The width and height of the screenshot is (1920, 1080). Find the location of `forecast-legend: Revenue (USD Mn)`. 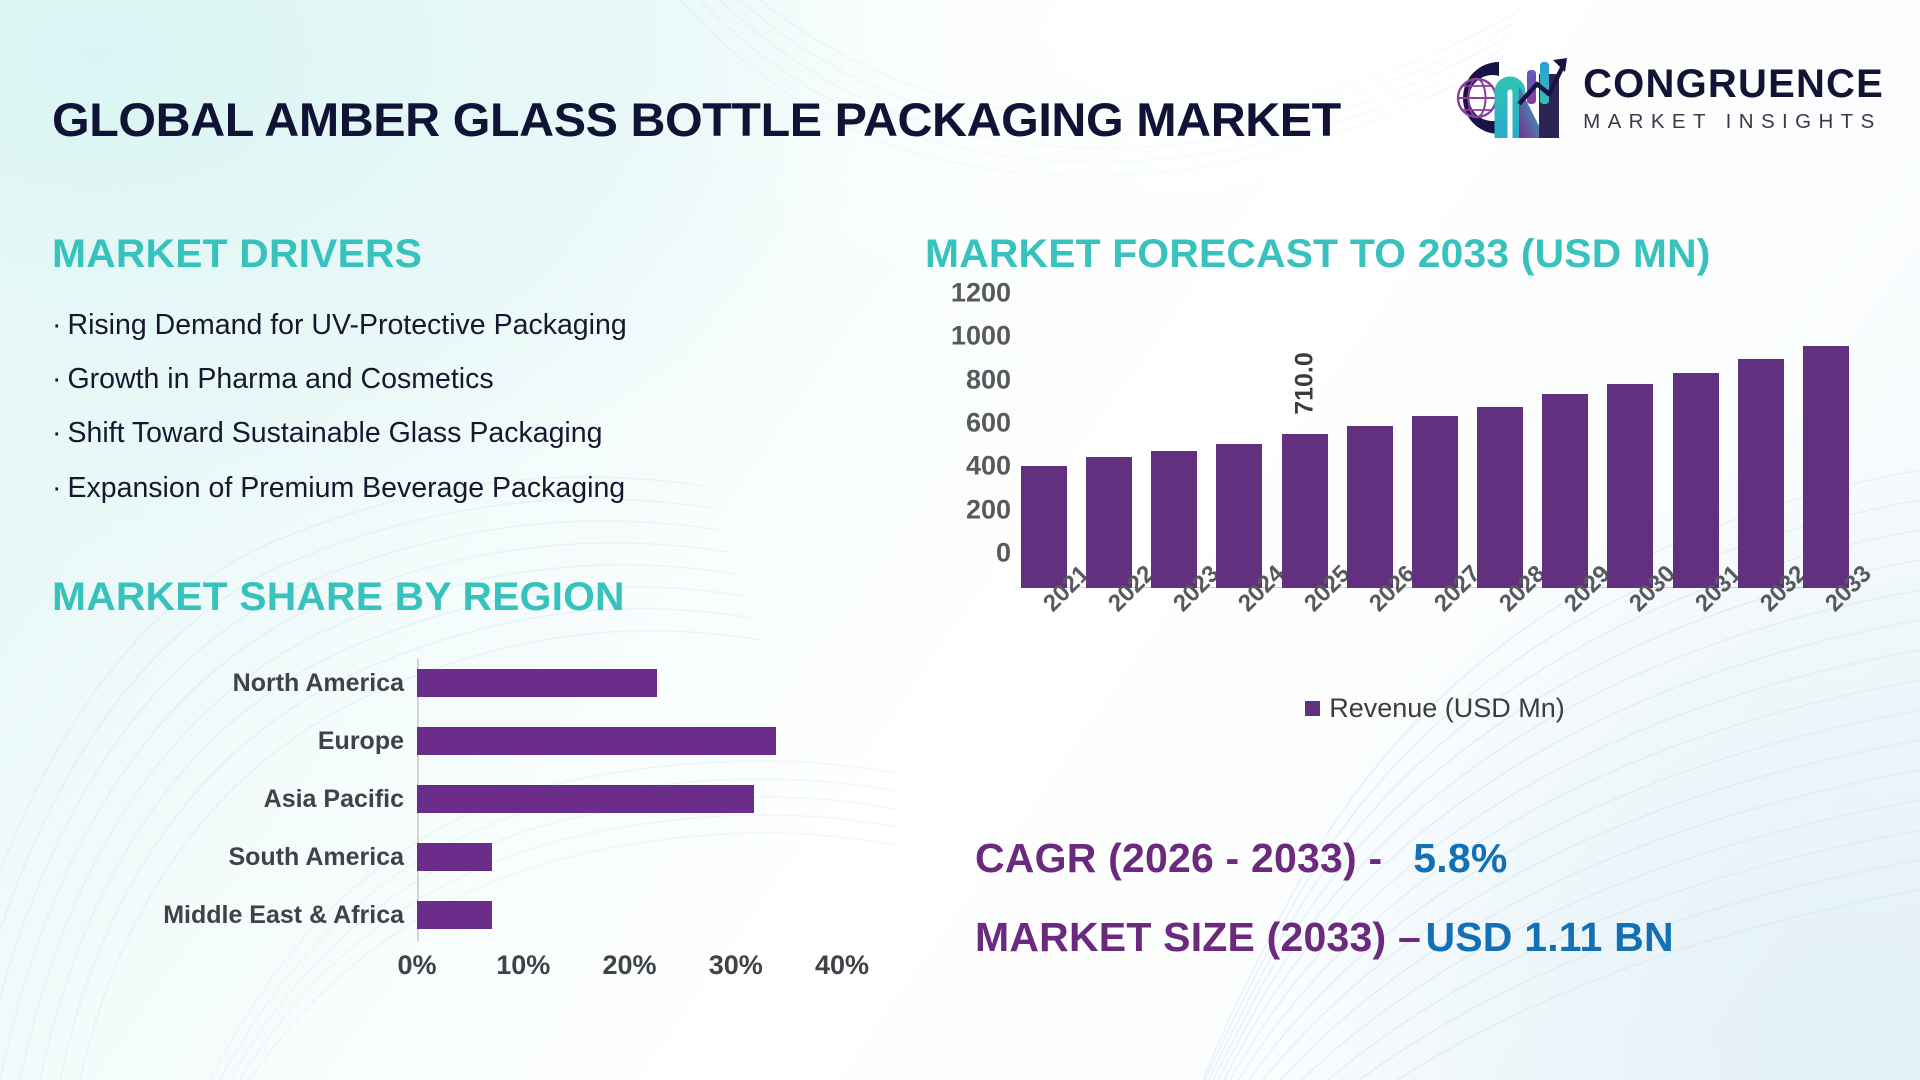

forecast-legend: Revenue (USD Mn) is located at coordinates (1435, 708).